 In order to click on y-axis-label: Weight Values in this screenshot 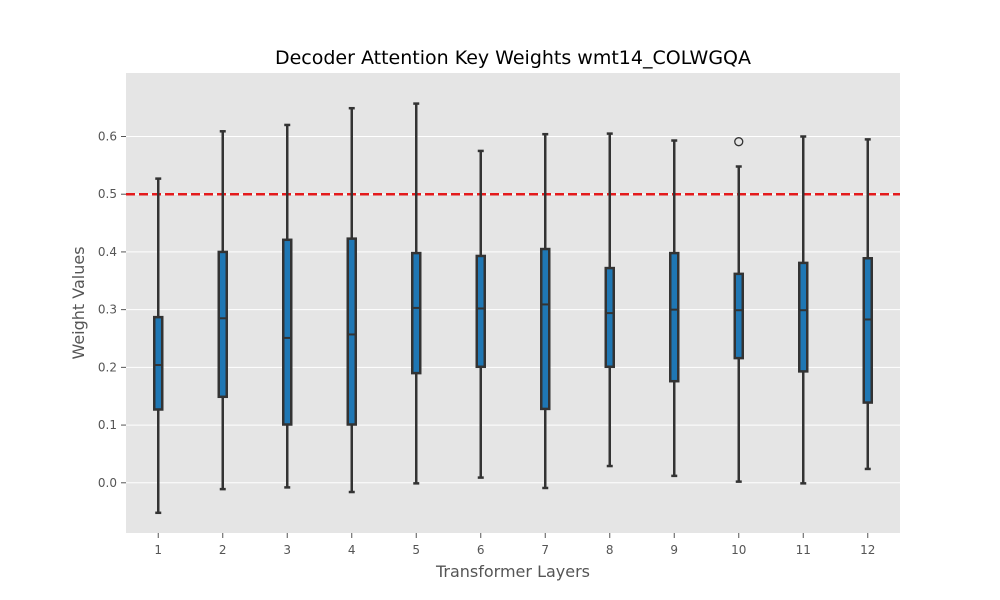, I will do `click(78, 302)`.